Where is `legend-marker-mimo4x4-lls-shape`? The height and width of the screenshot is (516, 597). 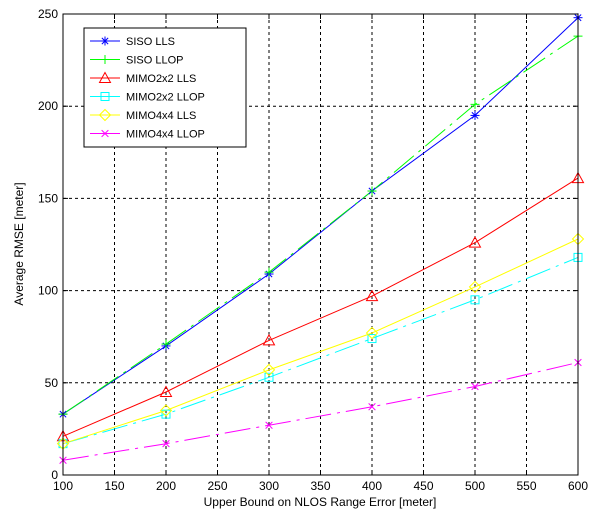 legend-marker-mimo4x4-lls-shape is located at coordinates (105, 115).